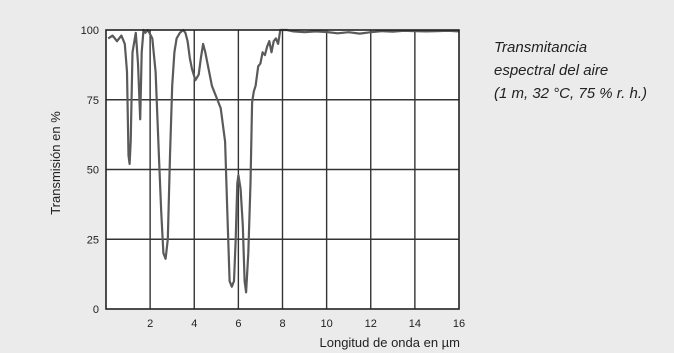 The image size is (674, 353). I want to click on x-tick-labels: 2 4 6 8 10 12 14 16, so click(306, 324).